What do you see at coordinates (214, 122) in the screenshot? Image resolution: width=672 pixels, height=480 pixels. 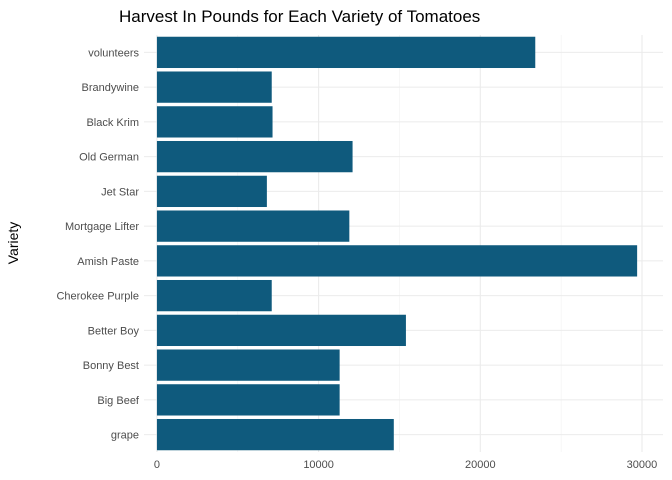 I see `bar-black-krim` at bounding box center [214, 122].